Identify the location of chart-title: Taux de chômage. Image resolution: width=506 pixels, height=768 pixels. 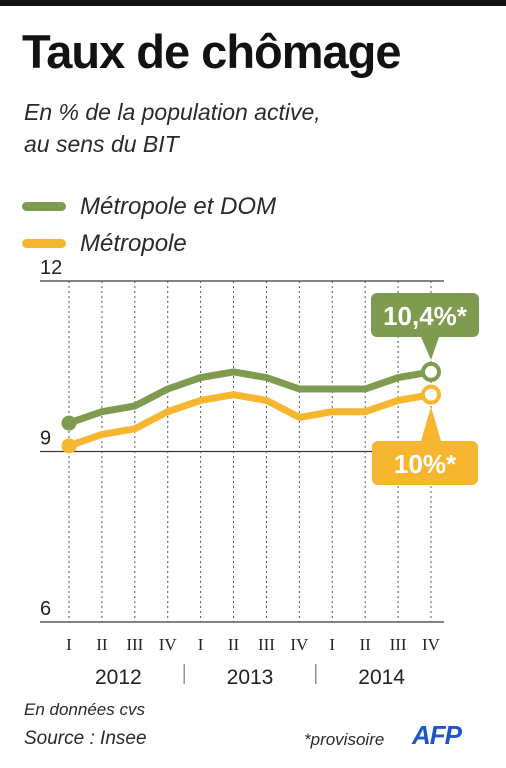
(212, 51).